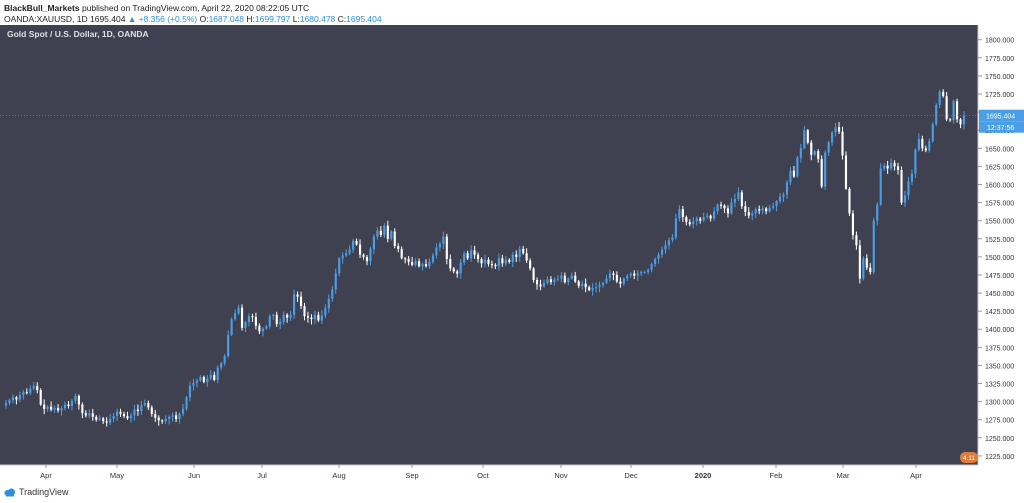  Describe the element at coordinates (999, 312) in the screenshot. I see `y-tick-label: 1425.000` at that location.